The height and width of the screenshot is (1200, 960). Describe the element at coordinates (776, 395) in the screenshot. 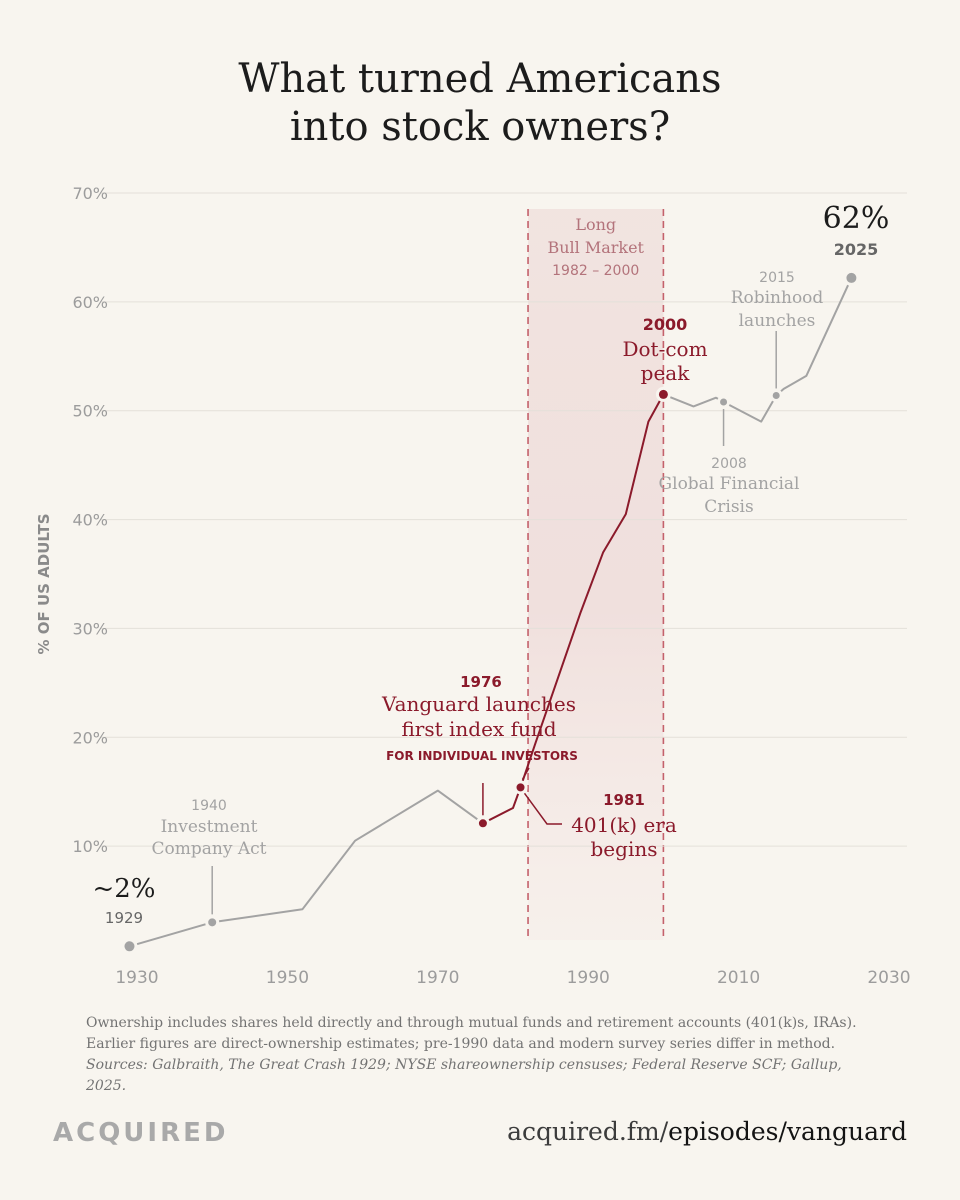

I see `data-point-robinhood` at that location.